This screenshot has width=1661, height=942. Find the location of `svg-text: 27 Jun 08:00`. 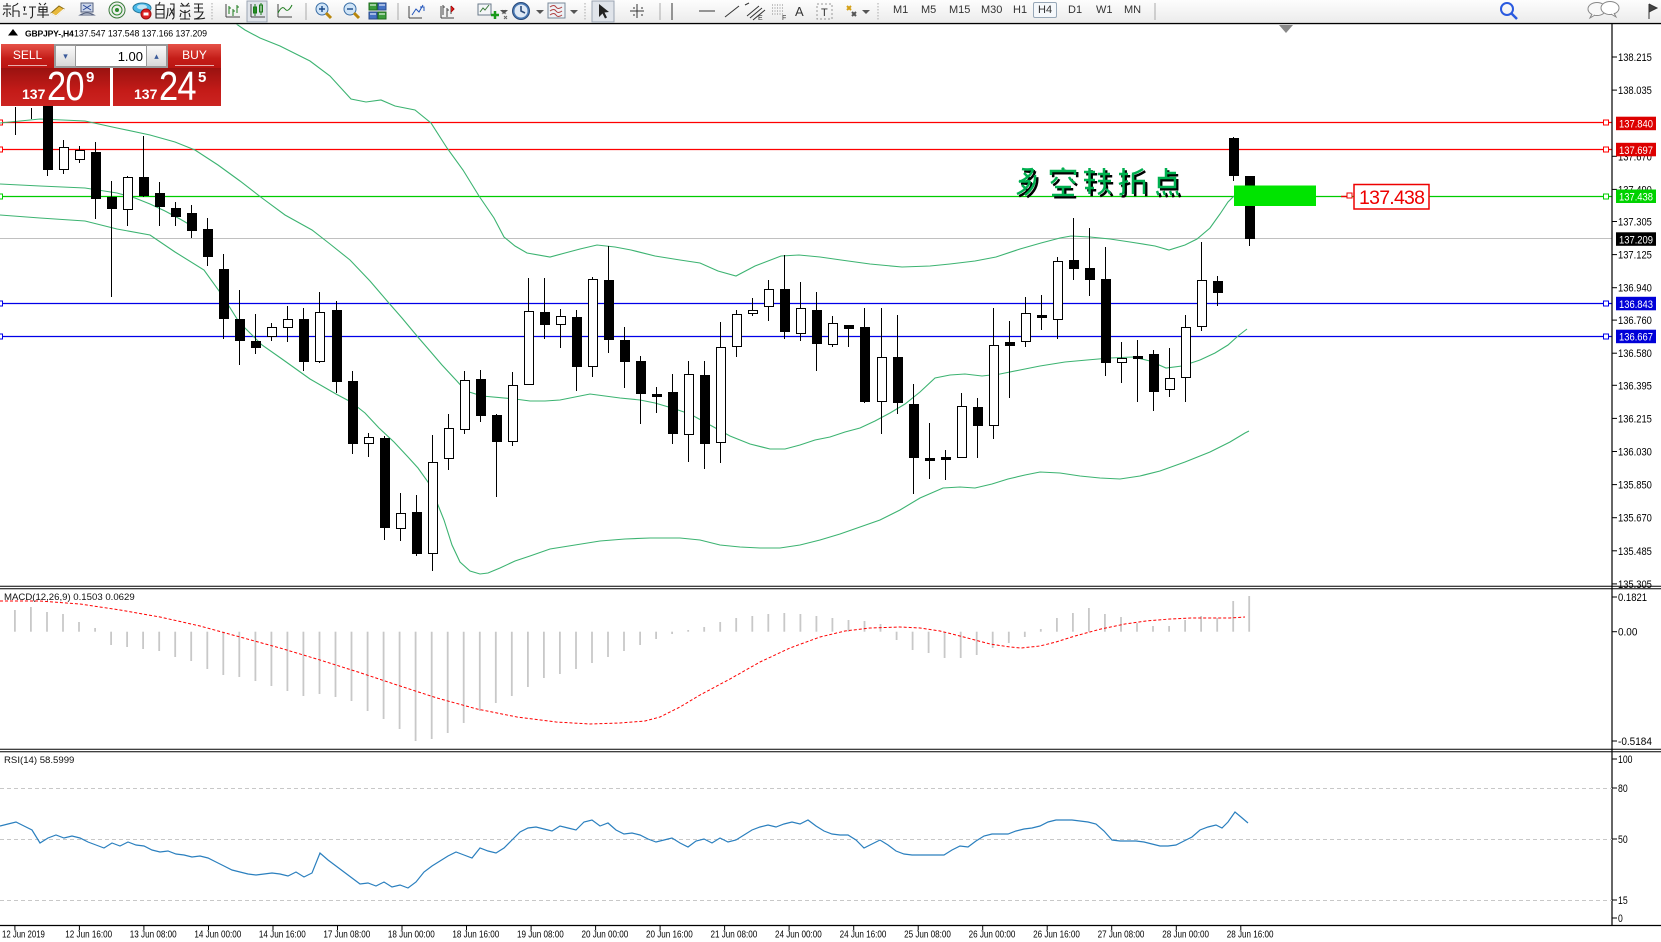

svg-text: 27 Jun 08:00 is located at coordinates (1121, 935).